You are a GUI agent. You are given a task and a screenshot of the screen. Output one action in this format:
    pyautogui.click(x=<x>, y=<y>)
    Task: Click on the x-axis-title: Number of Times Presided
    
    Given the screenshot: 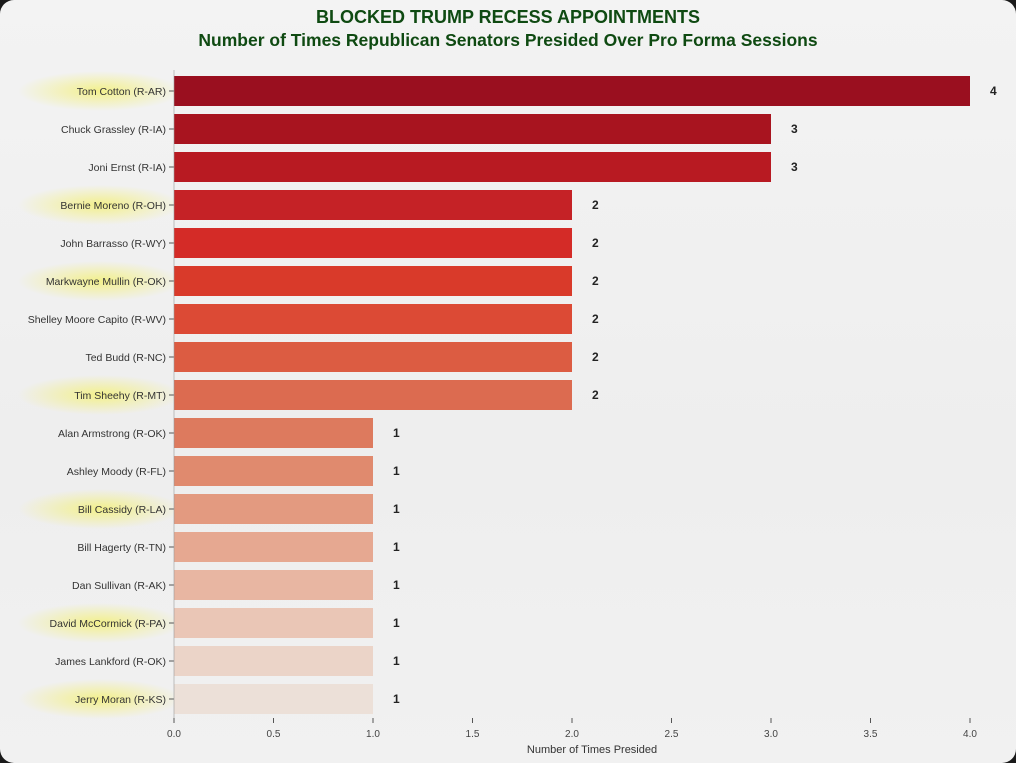 What is the action you would take?
    pyautogui.click(x=592, y=750)
    